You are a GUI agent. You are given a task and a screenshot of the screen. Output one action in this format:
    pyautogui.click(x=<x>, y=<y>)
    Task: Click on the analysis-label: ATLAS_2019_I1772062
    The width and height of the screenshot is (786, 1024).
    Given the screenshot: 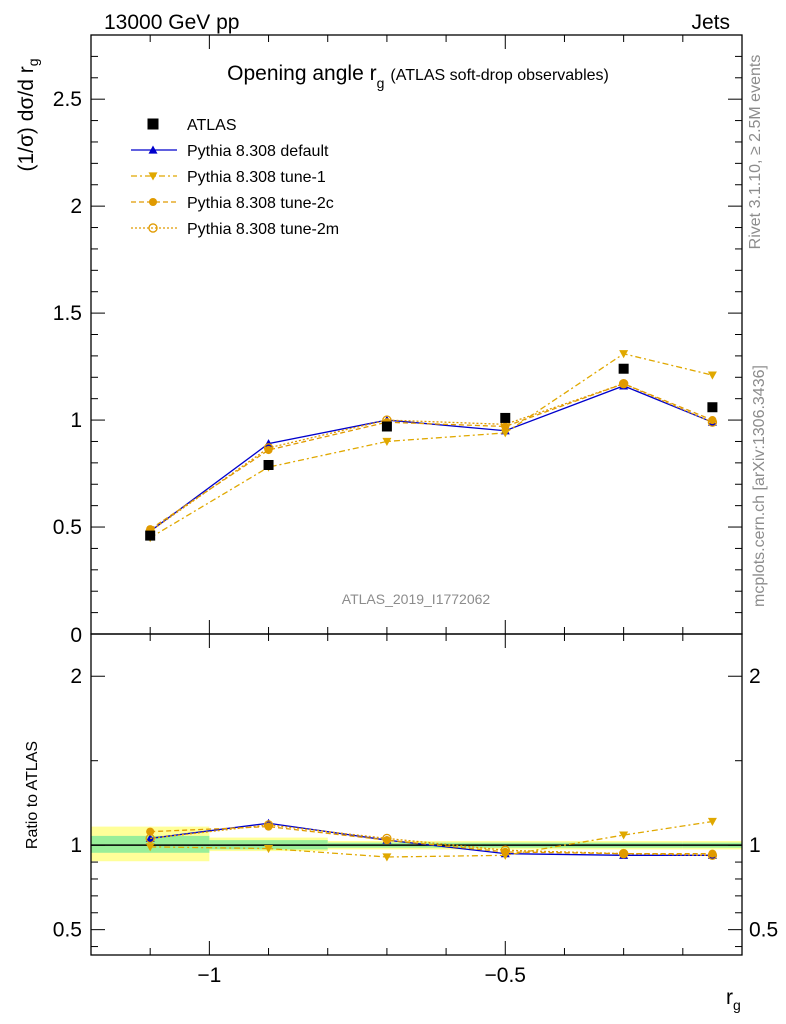 What is the action you would take?
    pyautogui.click(x=416, y=599)
    